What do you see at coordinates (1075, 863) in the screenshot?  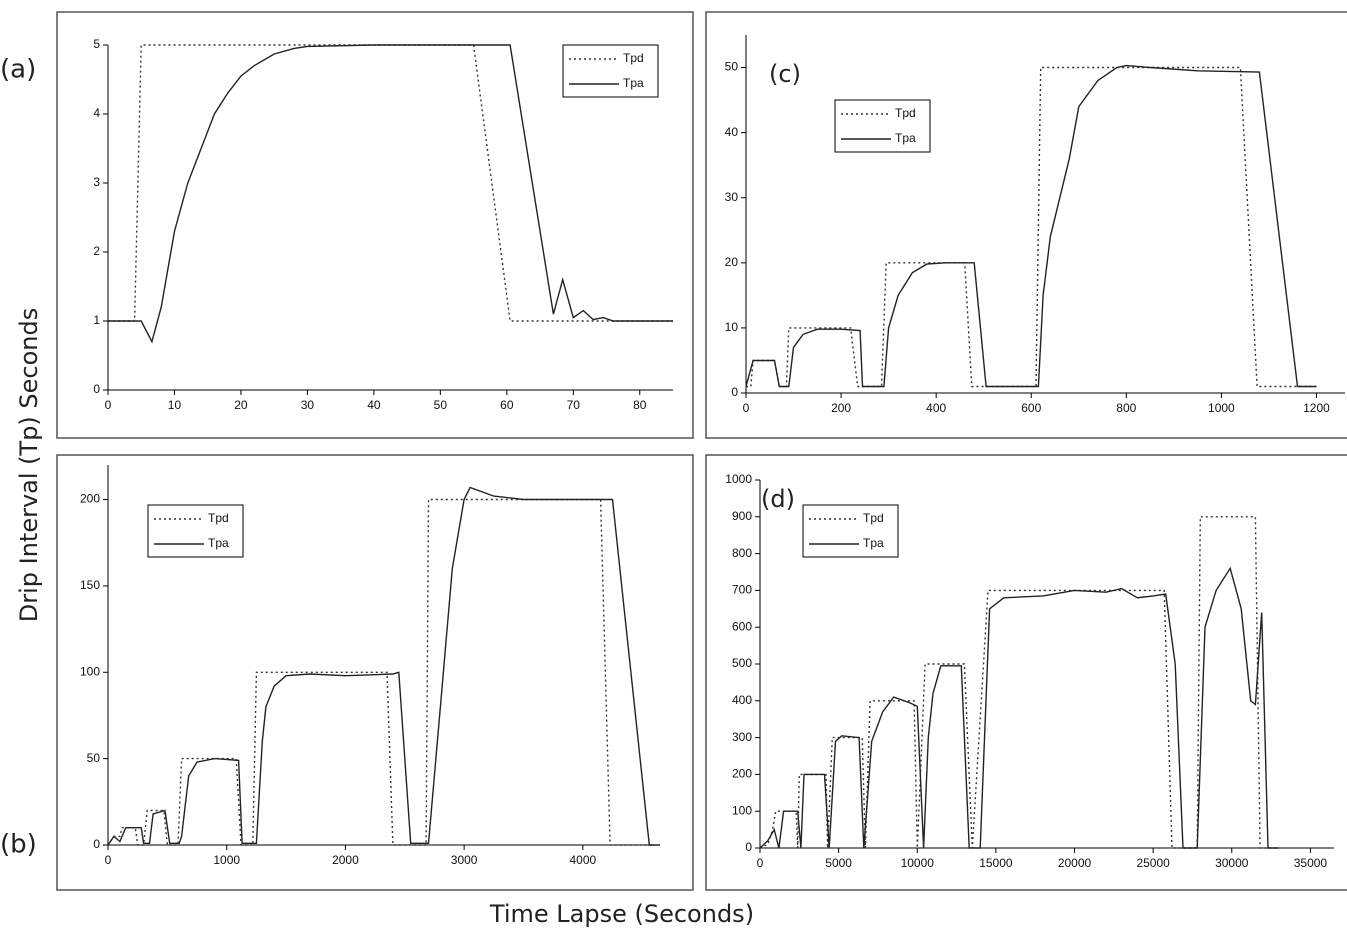 I see `x-tick-label: 20000` at bounding box center [1075, 863].